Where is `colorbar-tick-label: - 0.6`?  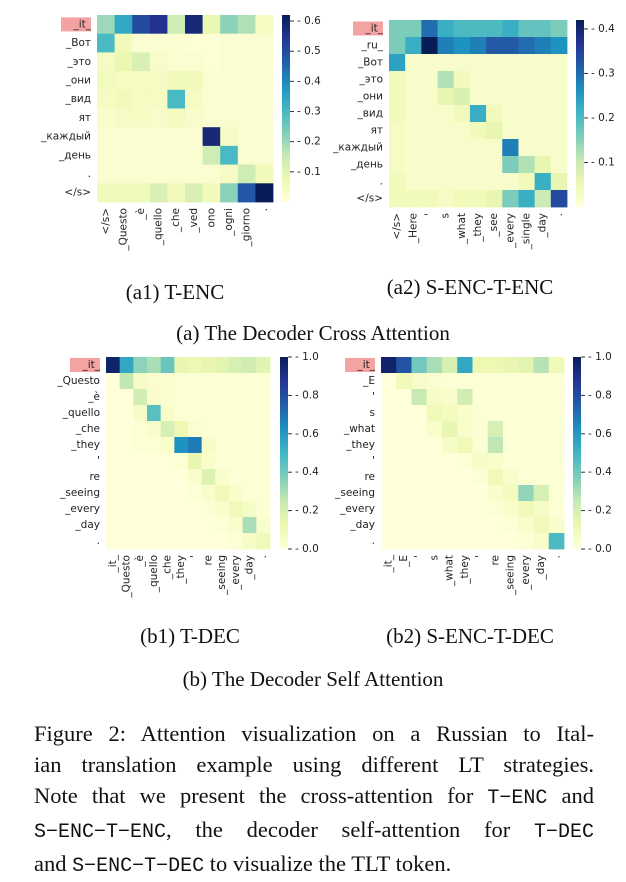 colorbar-tick-label: - 0.6 is located at coordinates (600, 434).